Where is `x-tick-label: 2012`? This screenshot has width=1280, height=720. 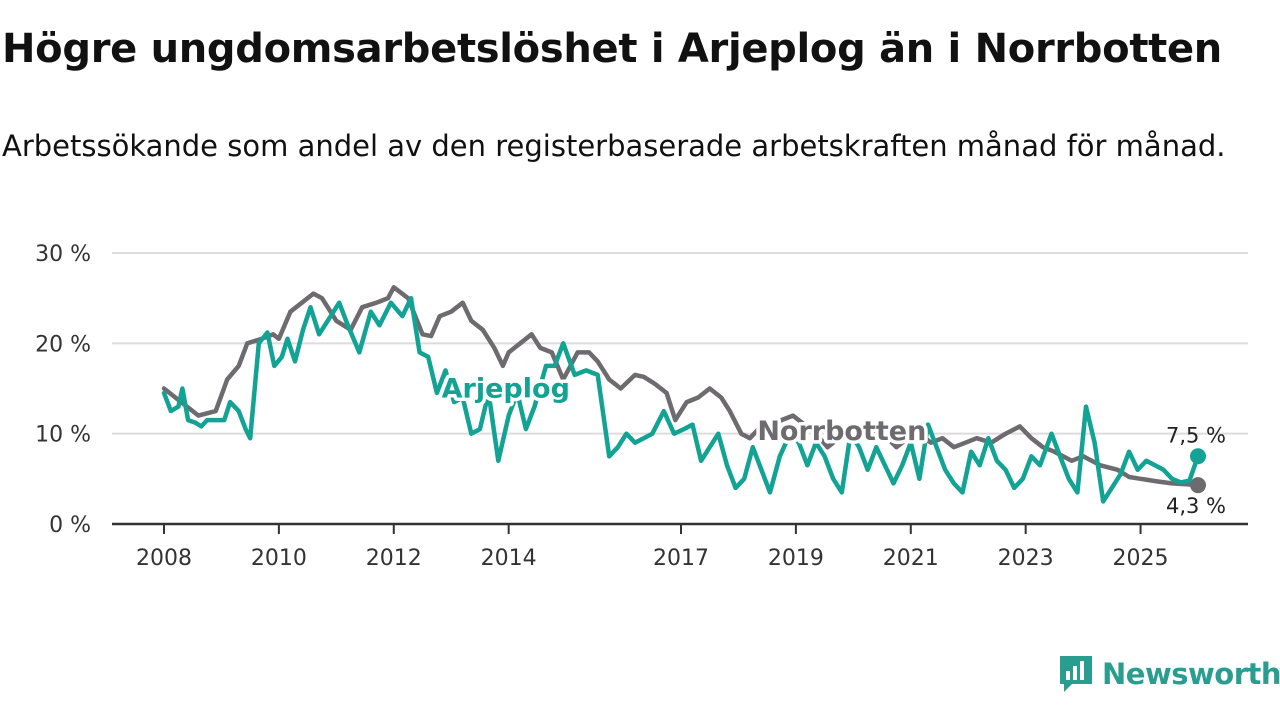
x-tick-label: 2012 is located at coordinates (394, 558).